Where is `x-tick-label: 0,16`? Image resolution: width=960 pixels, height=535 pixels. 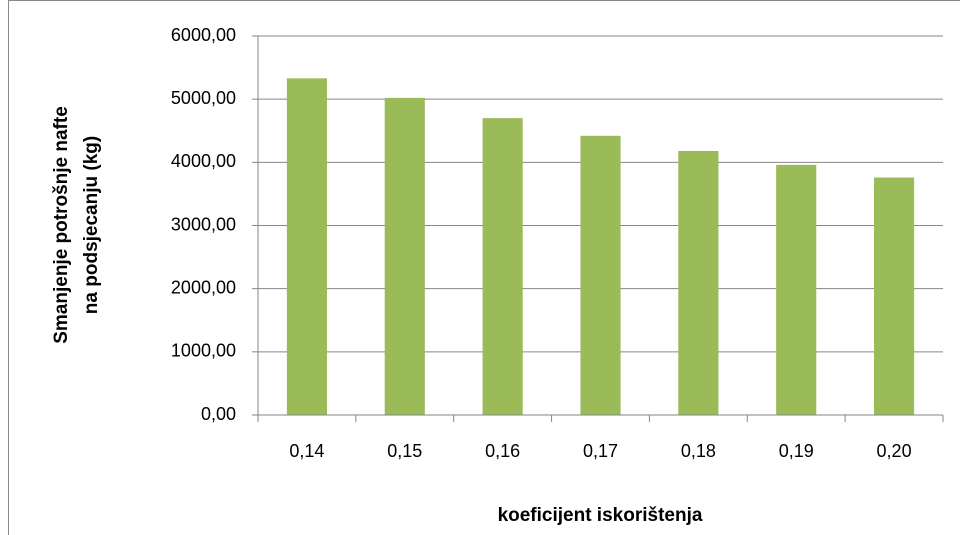
x-tick-label: 0,16 is located at coordinates (502, 451).